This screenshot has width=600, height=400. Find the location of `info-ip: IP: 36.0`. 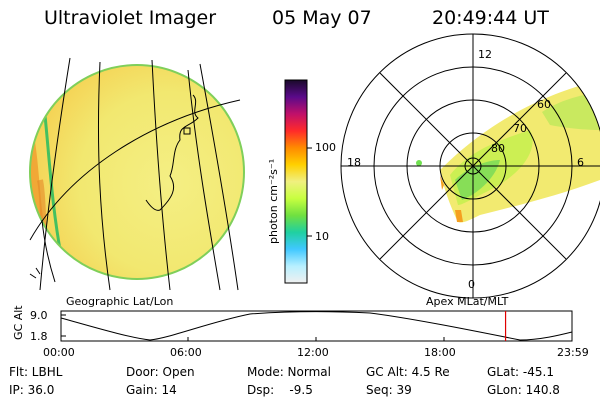

info-ip: IP: 36.0 is located at coordinates (32, 390).